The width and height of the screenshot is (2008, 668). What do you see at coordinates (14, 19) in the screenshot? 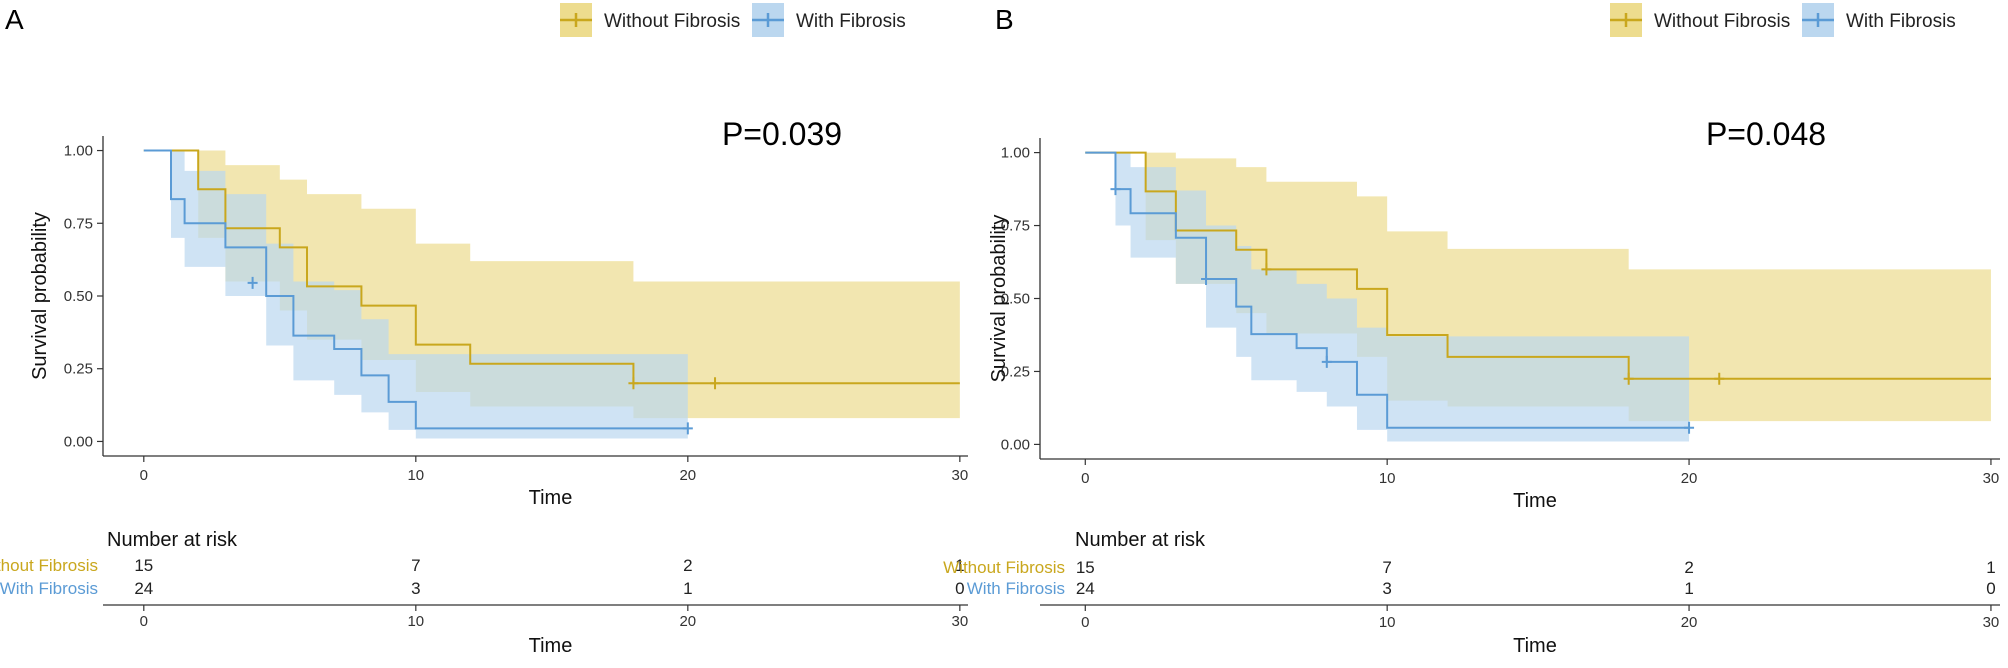
I see `panel-label: A` at bounding box center [14, 19].